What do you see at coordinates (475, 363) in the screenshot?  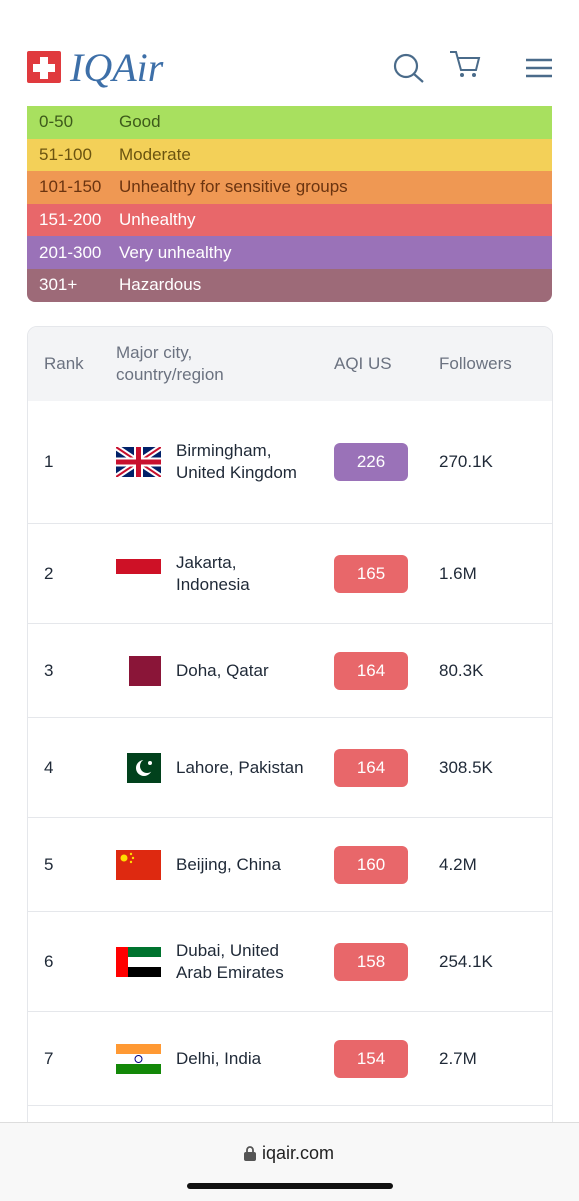 I see `header-cell: Followers` at bounding box center [475, 363].